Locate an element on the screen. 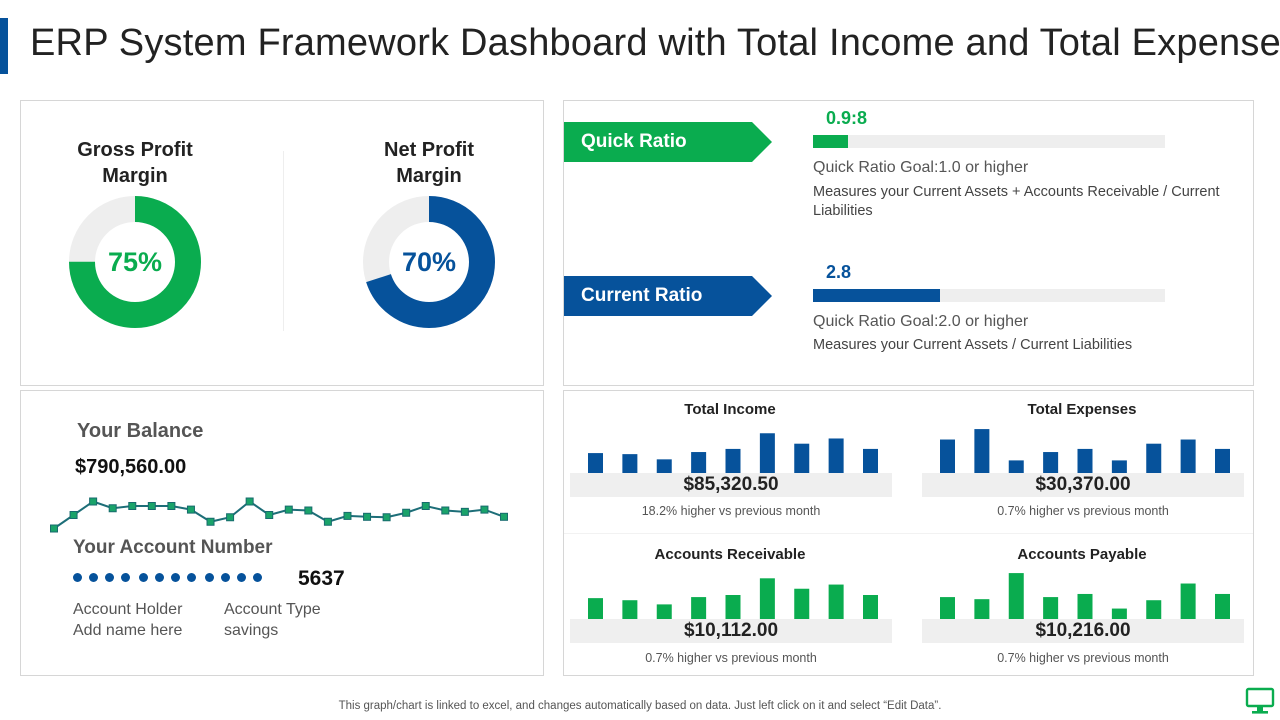 The width and height of the screenshot is (1280, 720). quick-ratio-label: Quick Ratio is located at coordinates (668, 142).